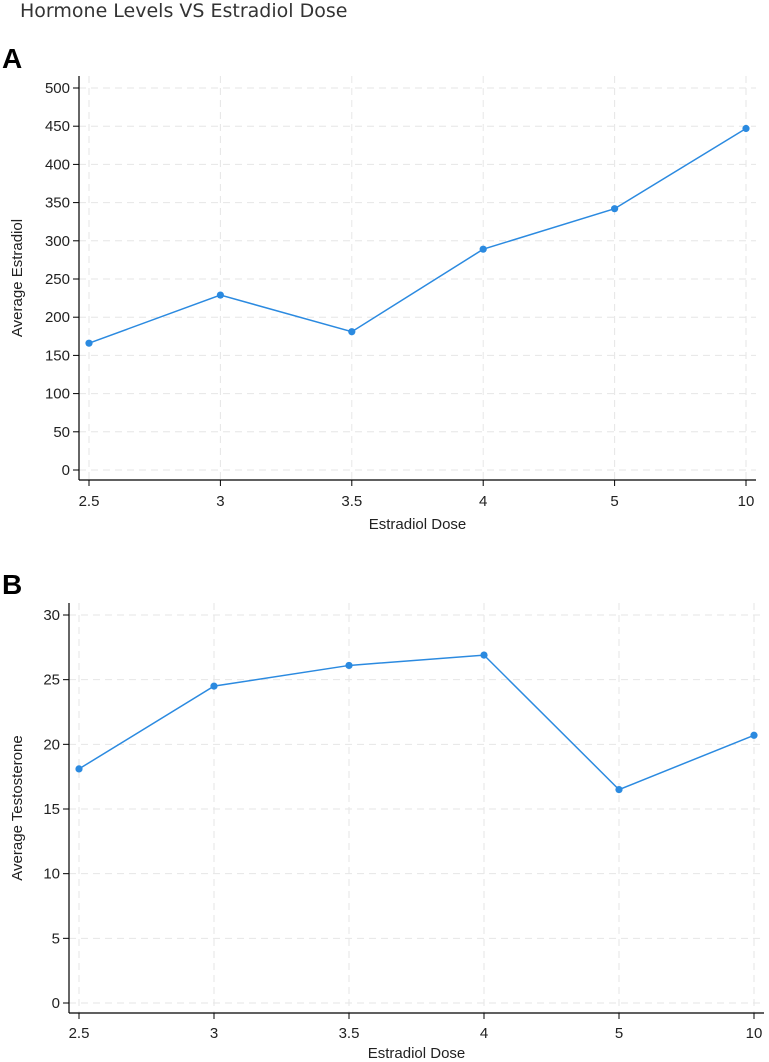 The image size is (769, 1062). I want to click on y-axis-title: Average Estradiol, so click(17, 278).